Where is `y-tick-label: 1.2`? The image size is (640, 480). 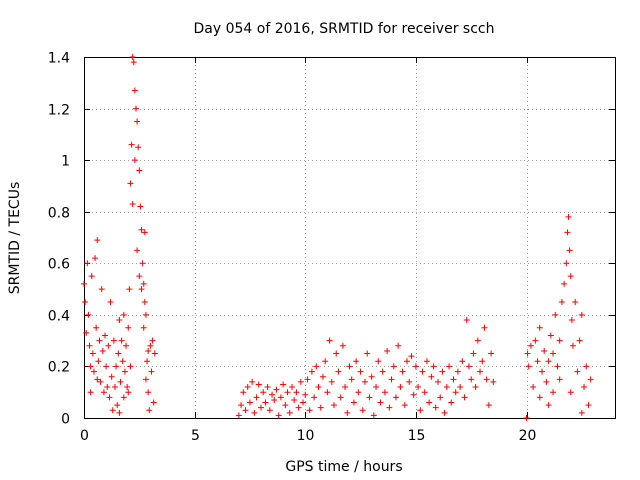
y-tick-label: 1.2 is located at coordinates (59, 111).